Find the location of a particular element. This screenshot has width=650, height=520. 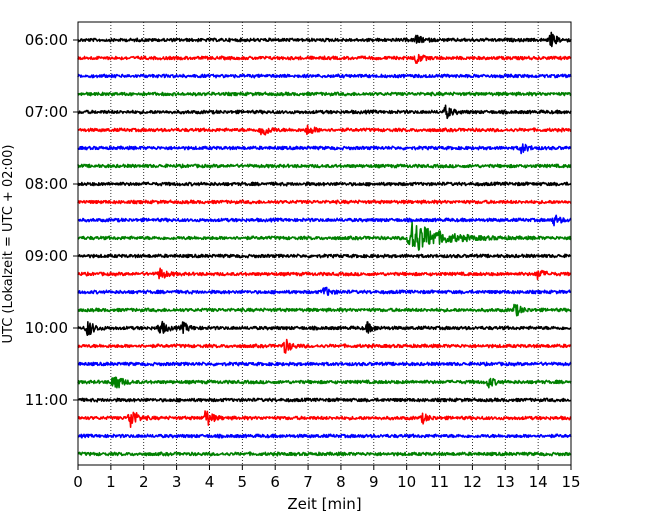

x-tick-label: 4 is located at coordinates (210, 482).